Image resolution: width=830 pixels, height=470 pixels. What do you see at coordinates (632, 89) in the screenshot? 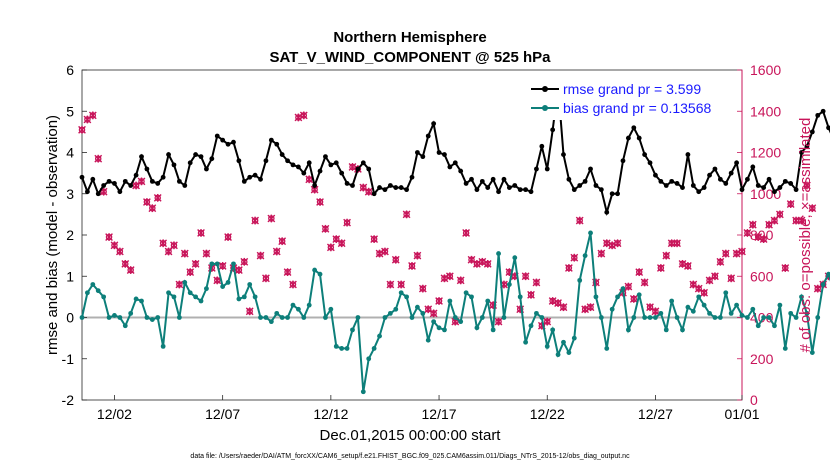
I see `legend-rmse-text: rmse grand pr = 3.599` at bounding box center [632, 89].